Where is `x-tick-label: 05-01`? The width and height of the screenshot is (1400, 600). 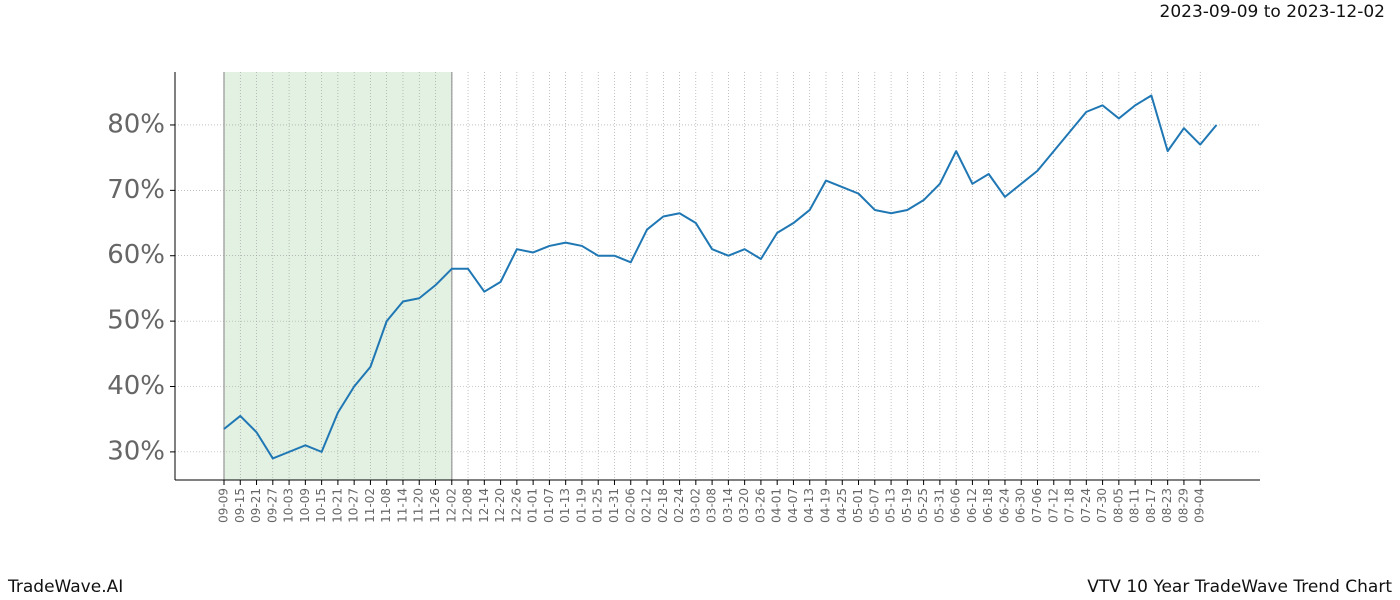
x-tick-label: 05-01 is located at coordinates (858, 505).